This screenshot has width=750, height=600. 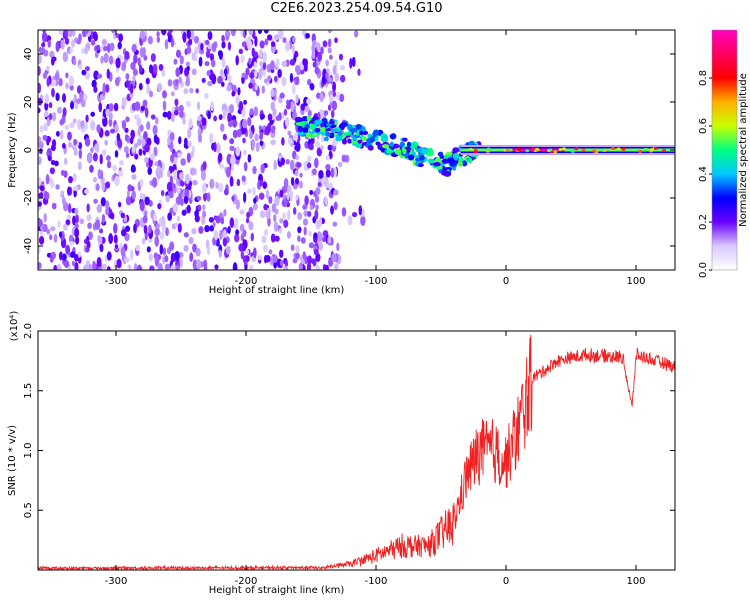 I want to click on y-tick-label: 2.0, so click(x=28, y=331).